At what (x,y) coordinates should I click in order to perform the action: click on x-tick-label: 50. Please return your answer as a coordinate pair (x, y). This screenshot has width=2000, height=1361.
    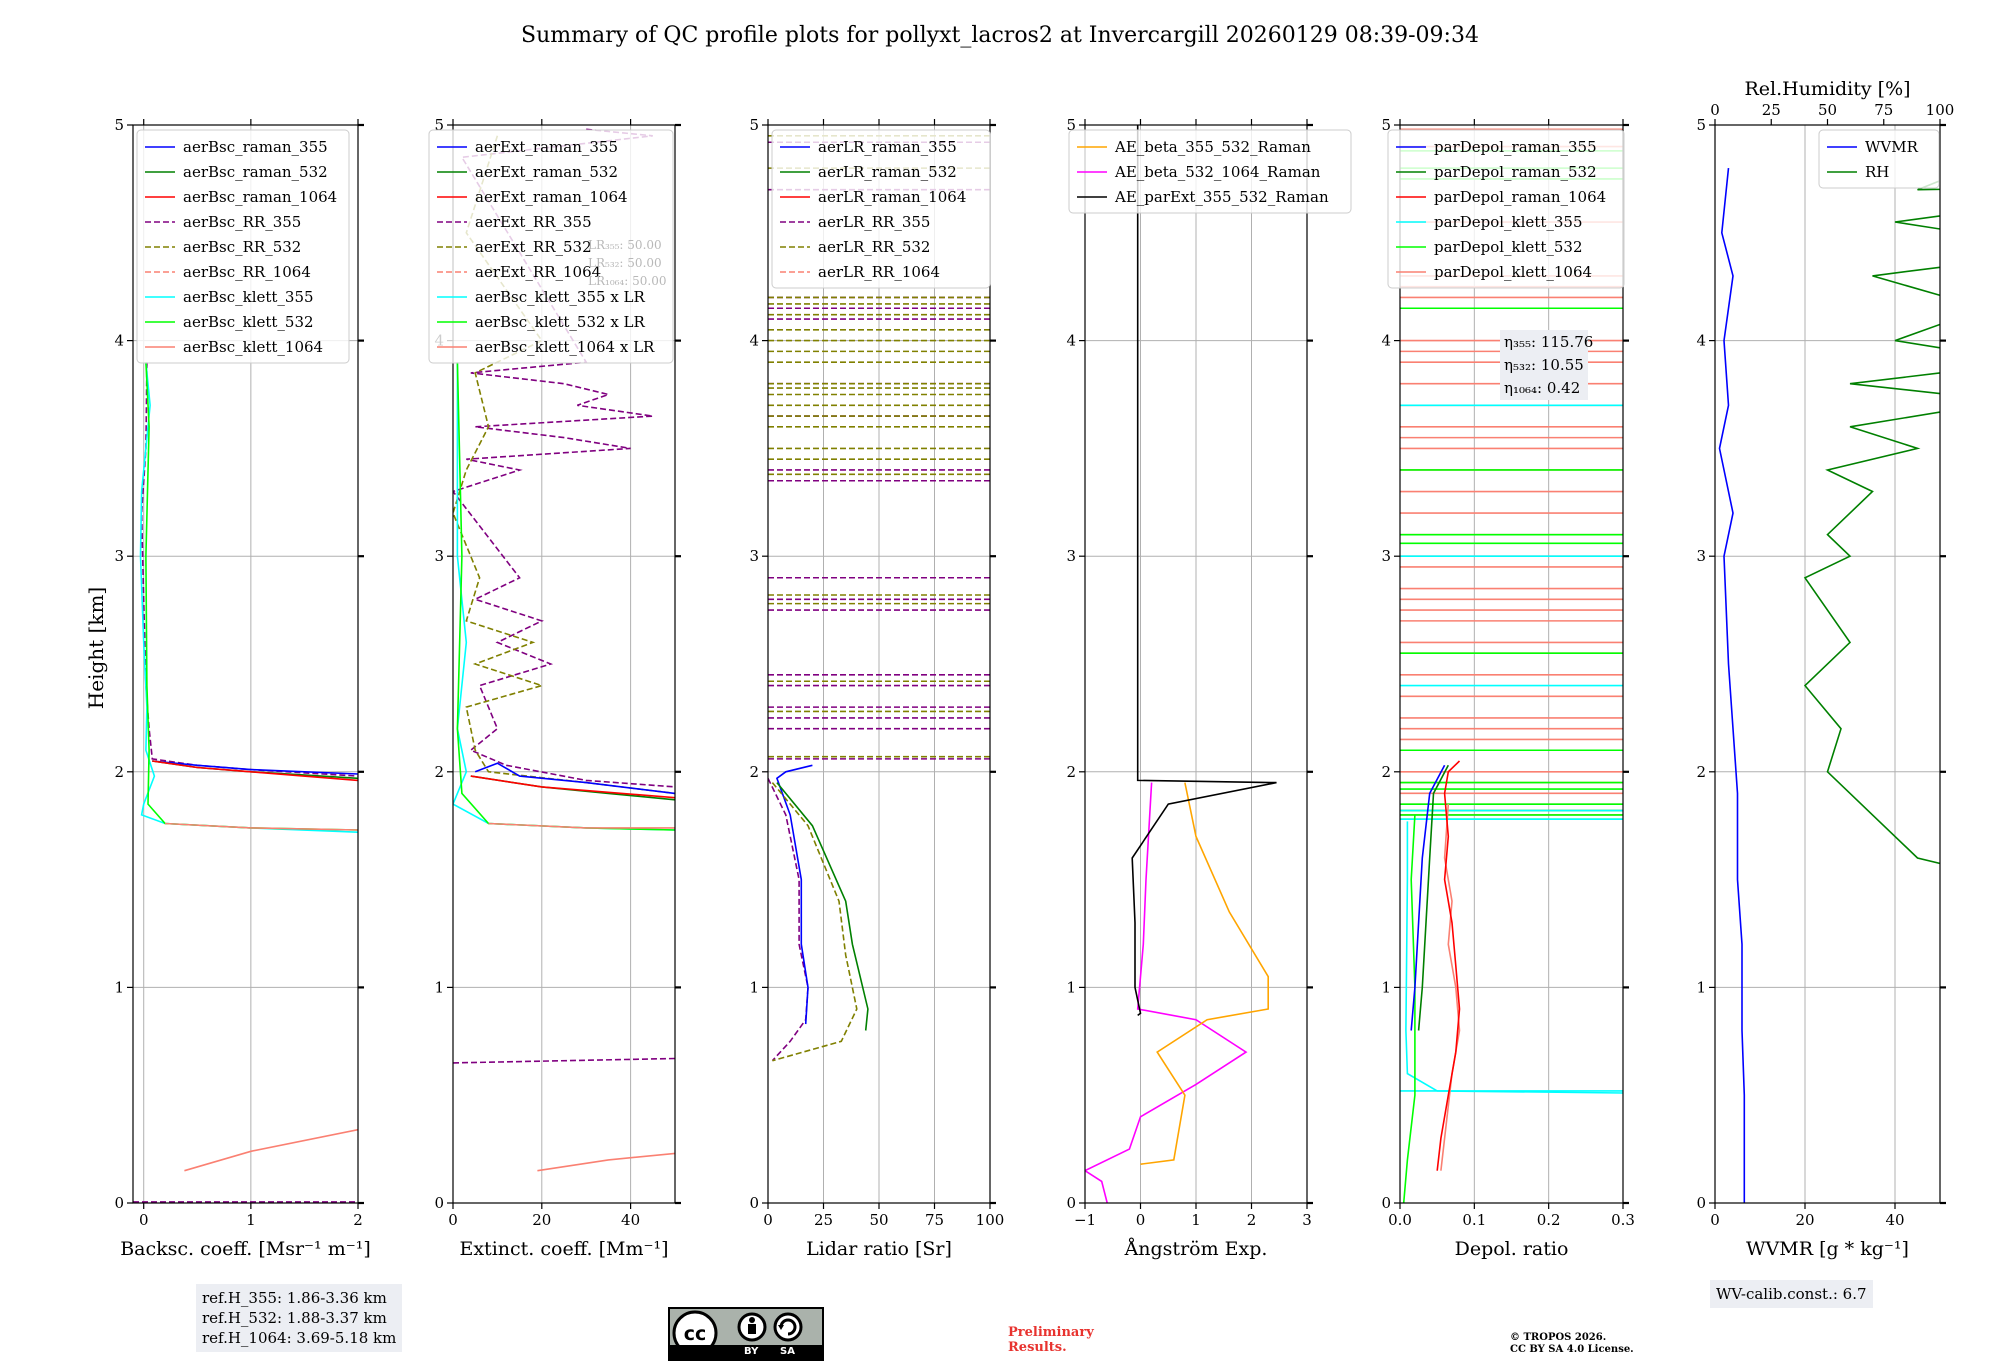
    Looking at the image, I should click on (878, 1220).